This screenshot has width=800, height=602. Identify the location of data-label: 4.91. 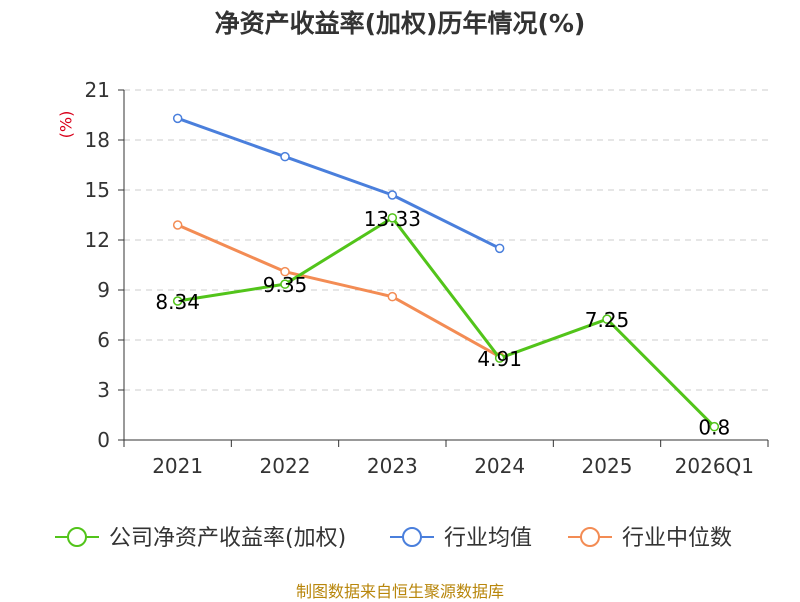
(499, 359).